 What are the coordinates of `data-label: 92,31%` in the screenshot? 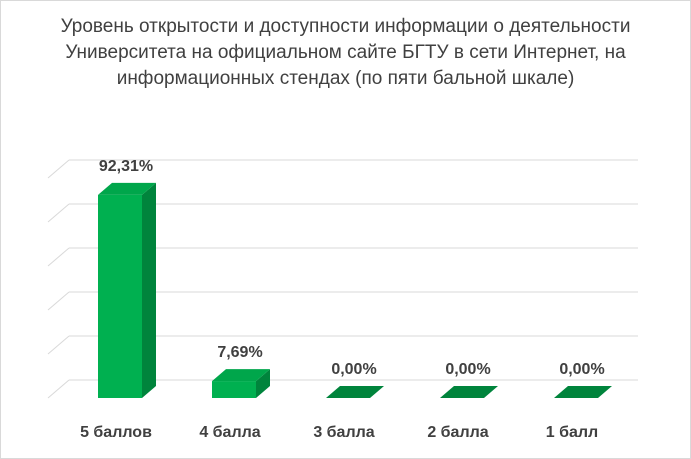 It's located at (126, 166).